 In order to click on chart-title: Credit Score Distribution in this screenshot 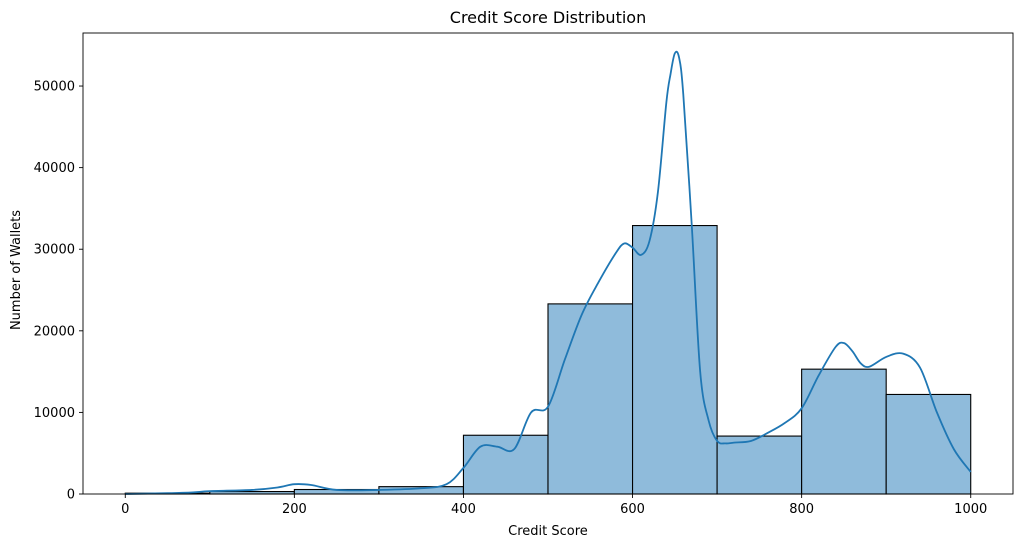, I will do `click(548, 17)`.